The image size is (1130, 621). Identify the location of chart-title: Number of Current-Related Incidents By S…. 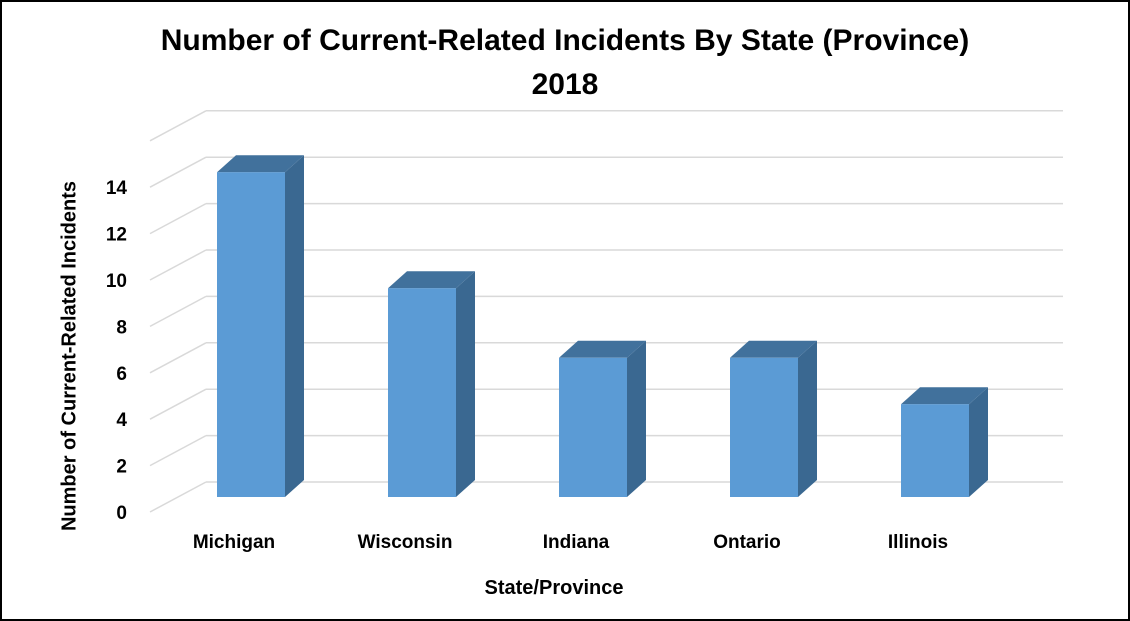
(565, 40).